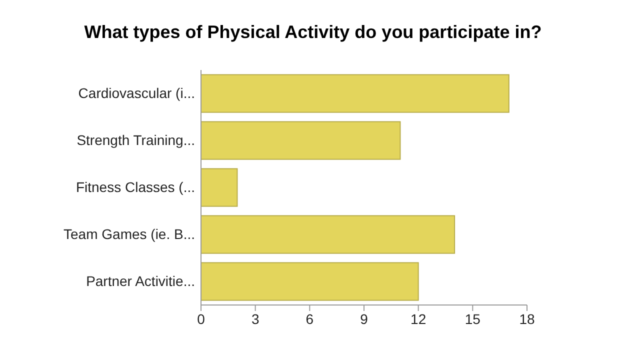  What do you see at coordinates (201, 318) in the screenshot?
I see `x-tick-label: 0` at bounding box center [201, 318].